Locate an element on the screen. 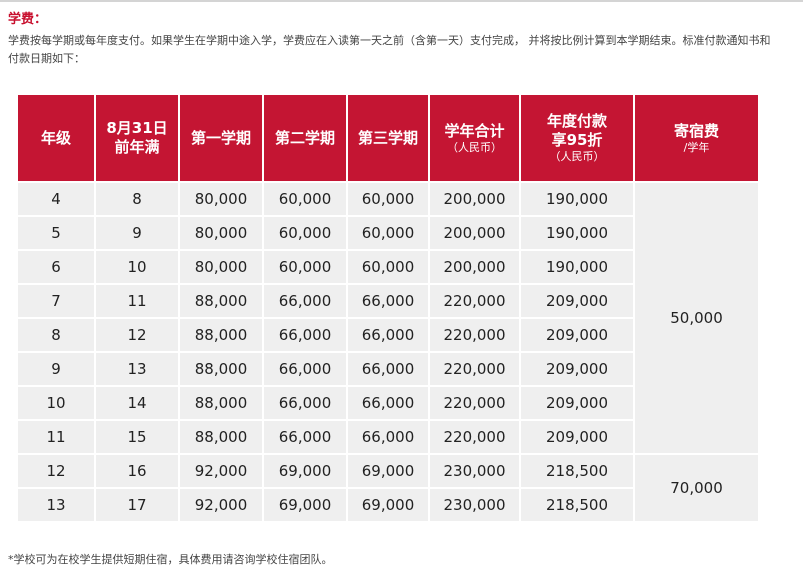  column-header: 第二学期 is located at coordinates (305, 138).